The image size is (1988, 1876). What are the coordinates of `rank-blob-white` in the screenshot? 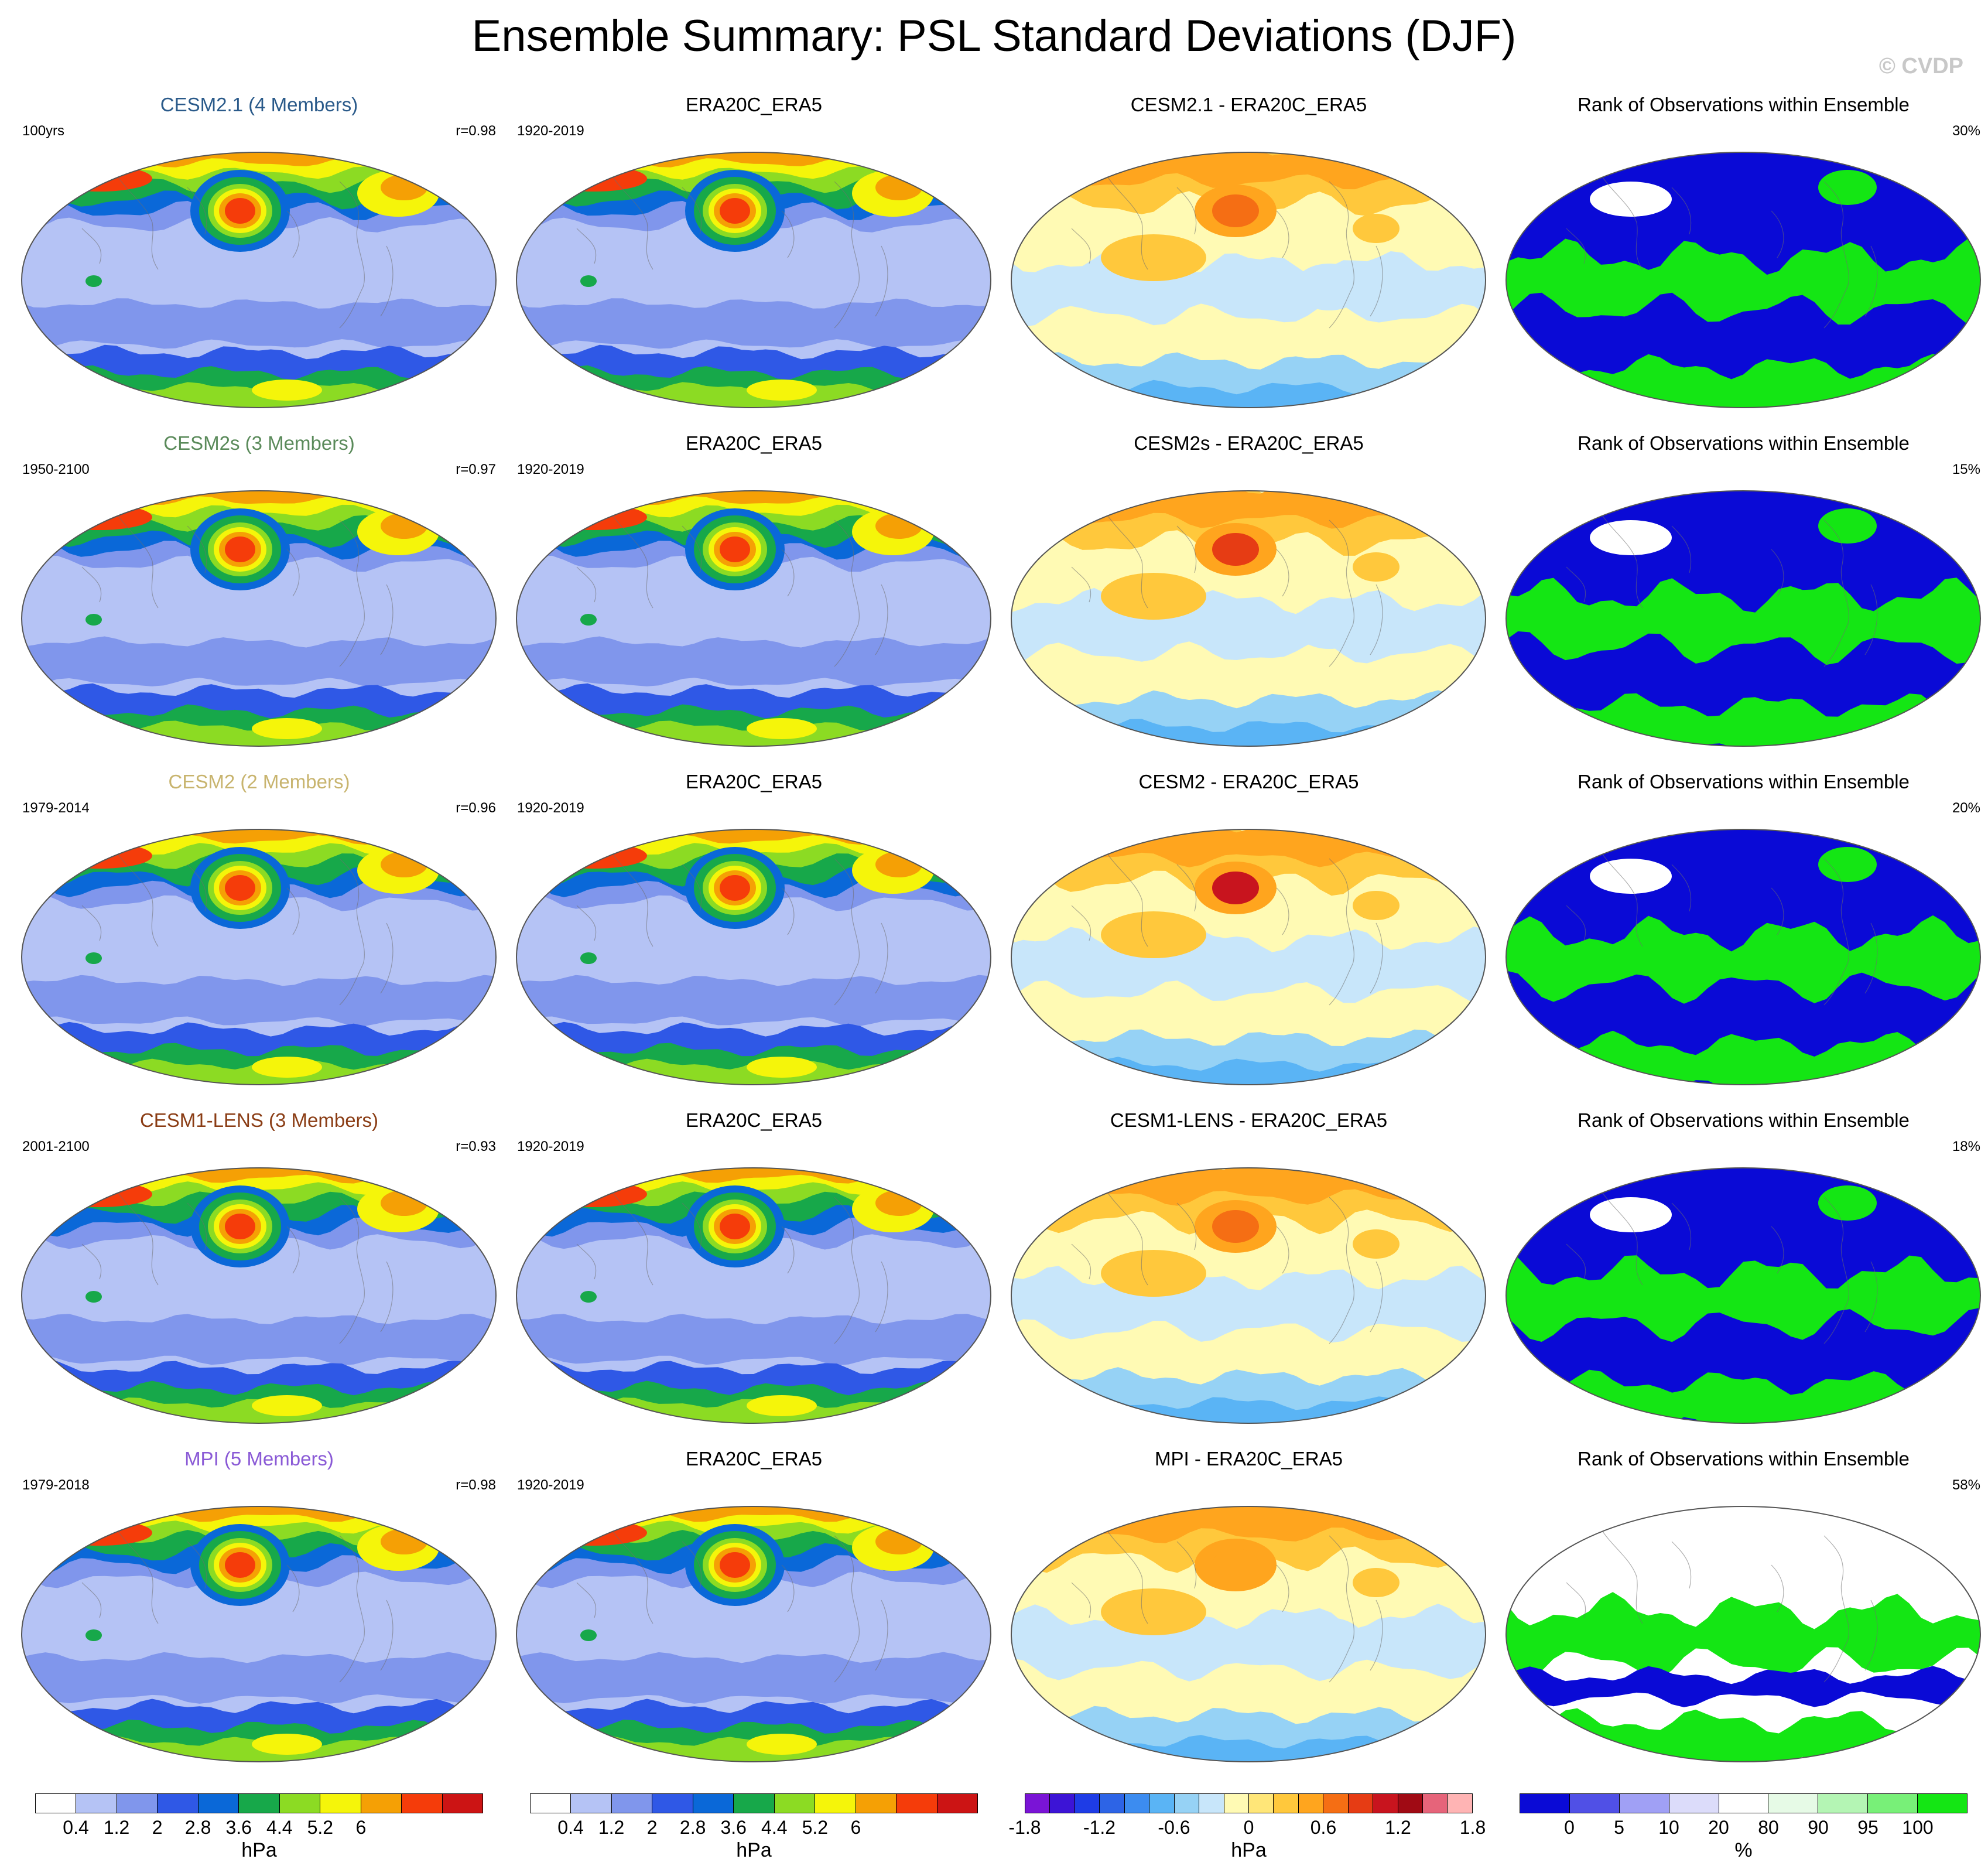 It's located at (1631, 199).